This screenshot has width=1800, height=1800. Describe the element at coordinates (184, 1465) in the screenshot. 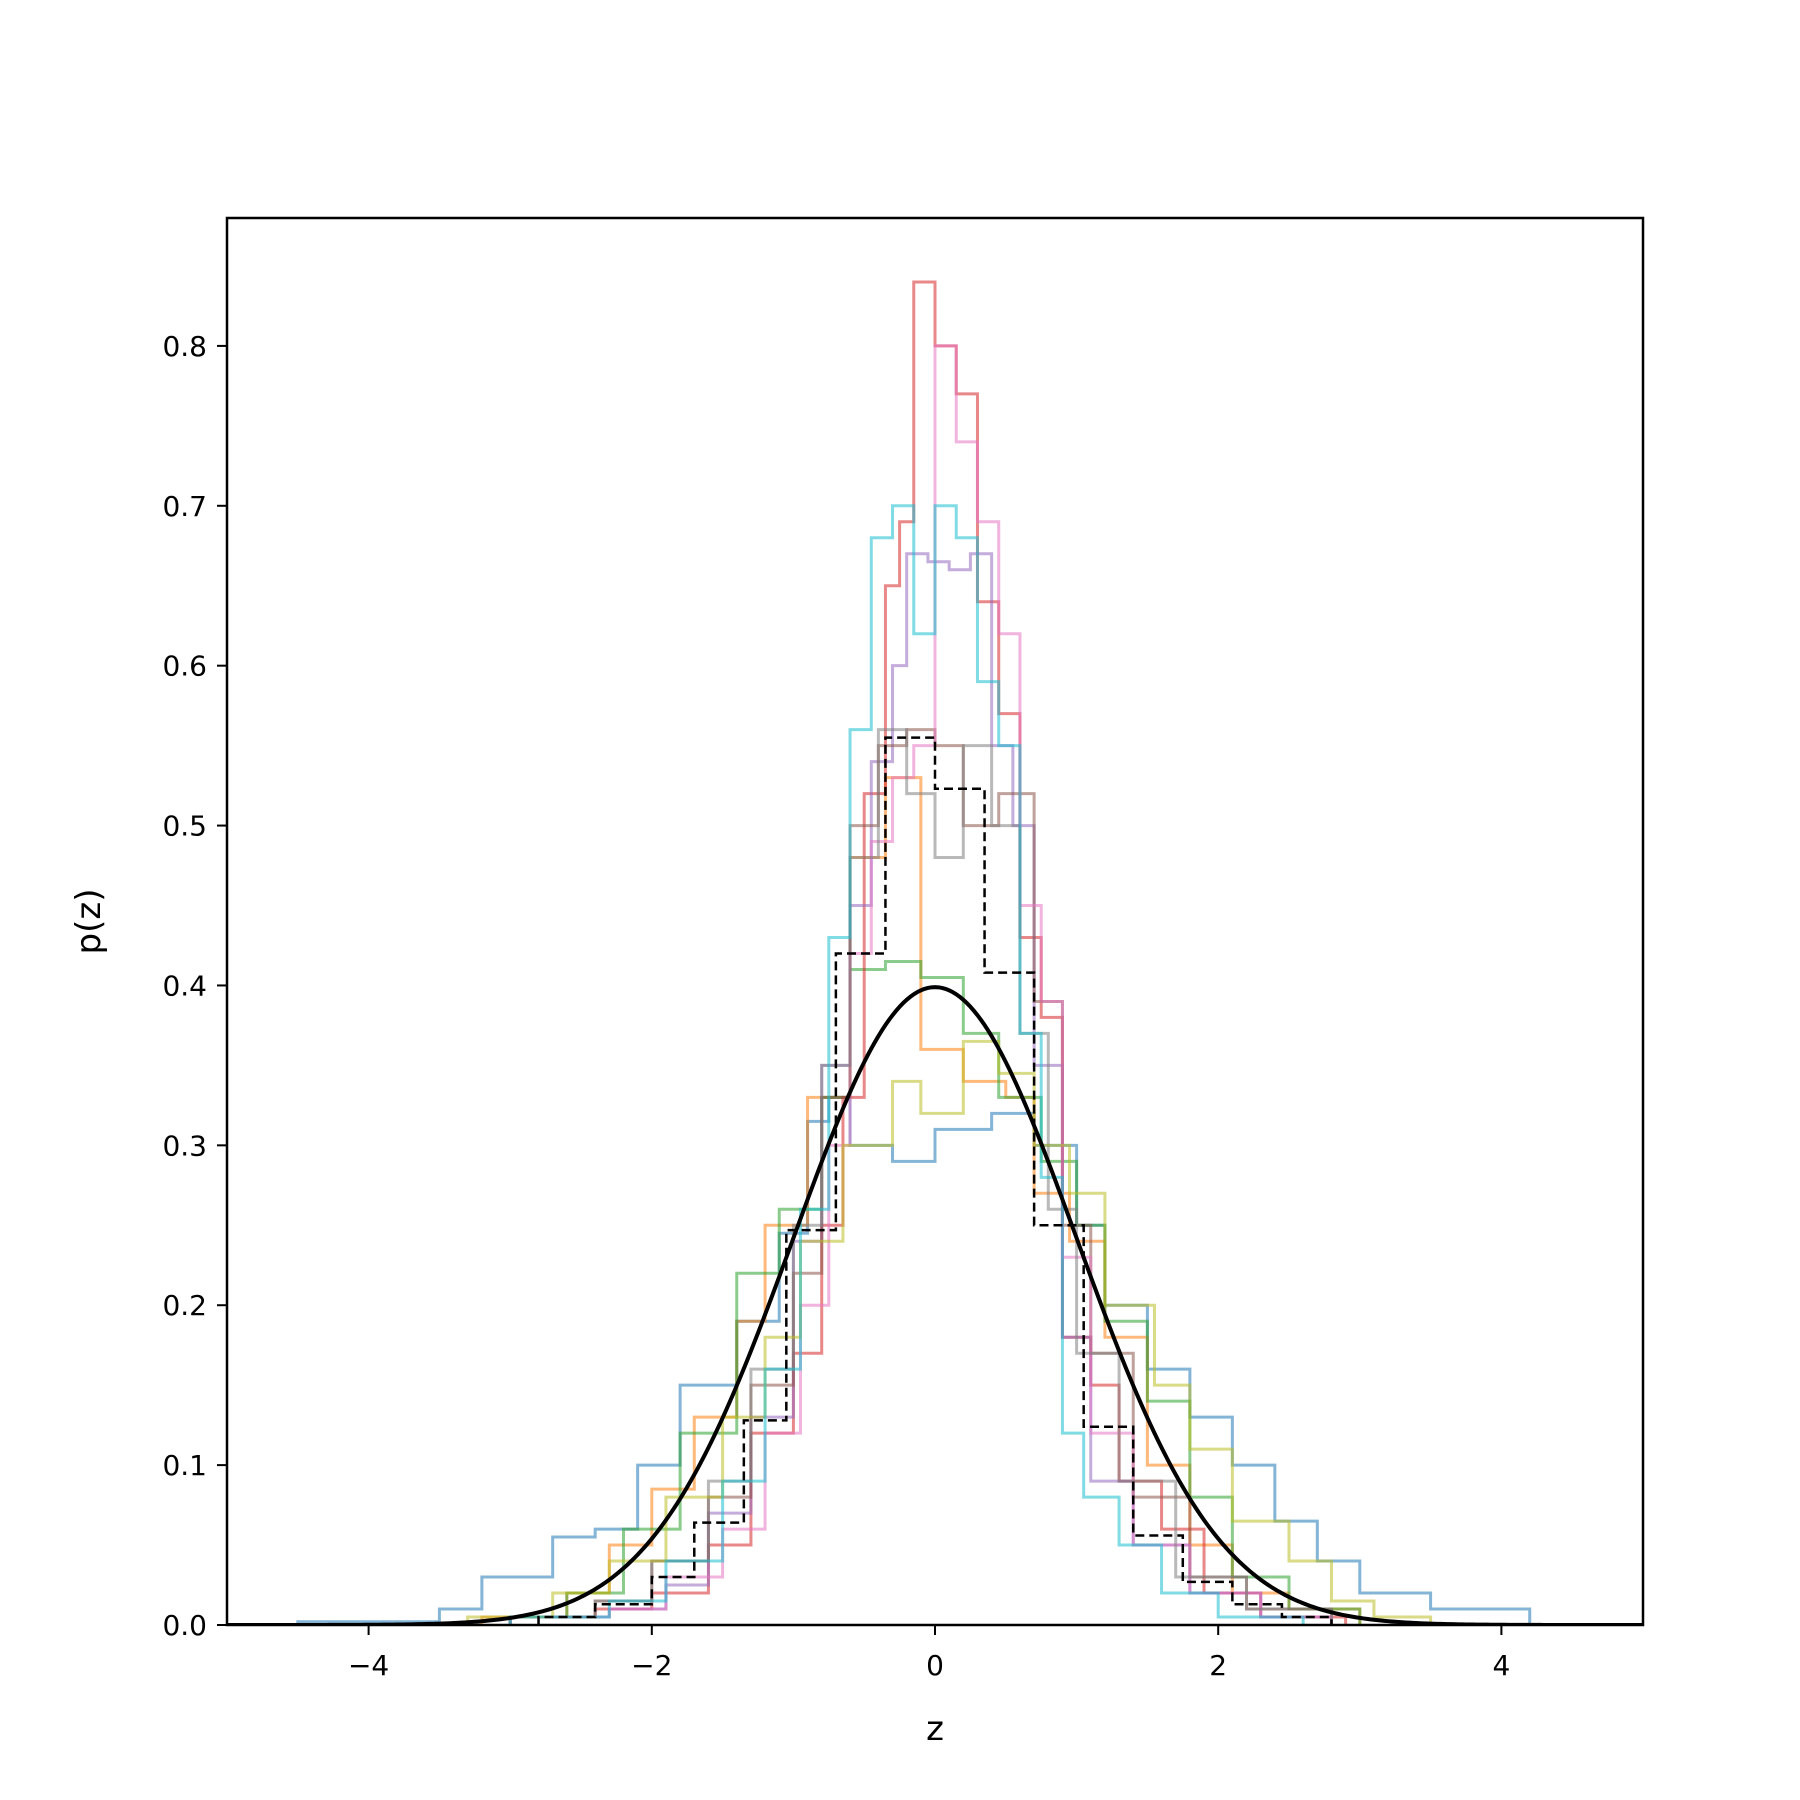

I see `y-tick-label: 0.1` at that location.